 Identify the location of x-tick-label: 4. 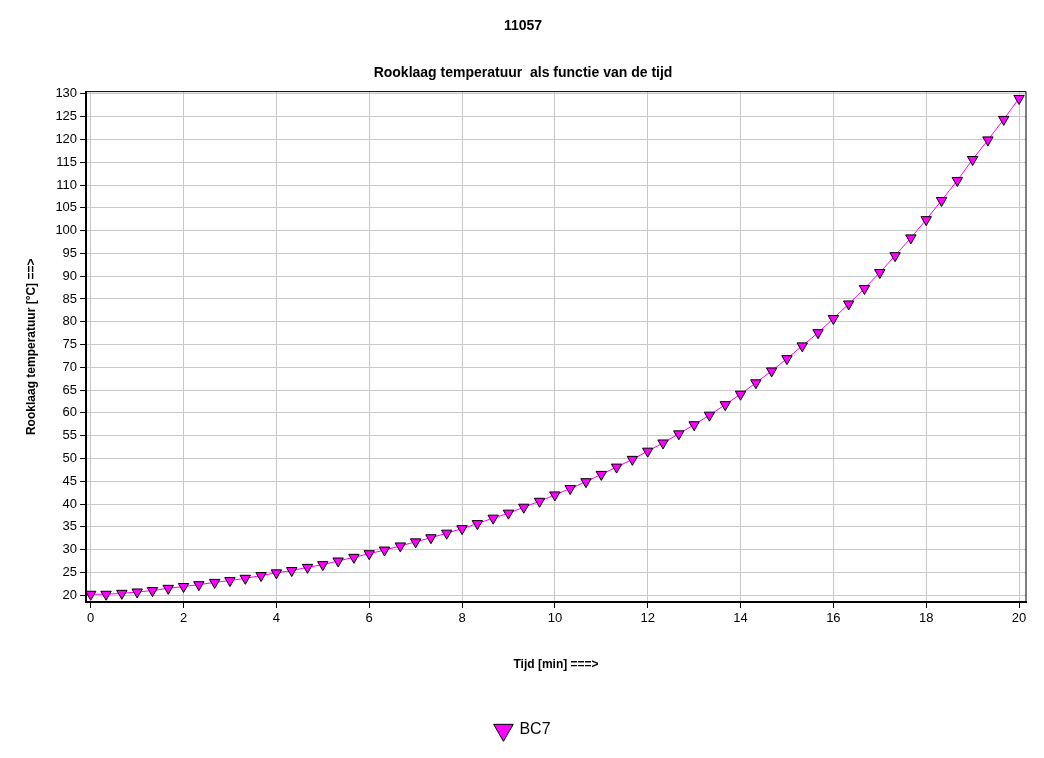
(276, 618).